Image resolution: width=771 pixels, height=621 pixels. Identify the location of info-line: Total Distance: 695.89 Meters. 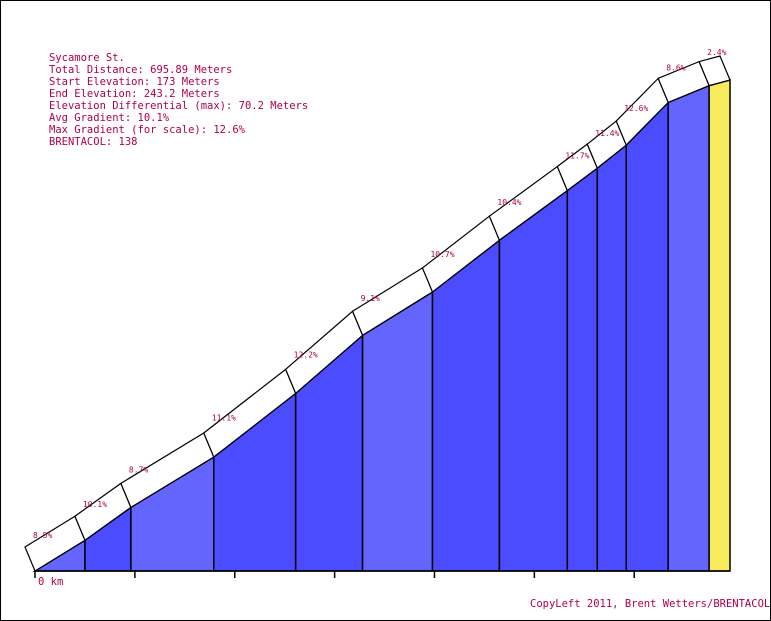
(140, 70).